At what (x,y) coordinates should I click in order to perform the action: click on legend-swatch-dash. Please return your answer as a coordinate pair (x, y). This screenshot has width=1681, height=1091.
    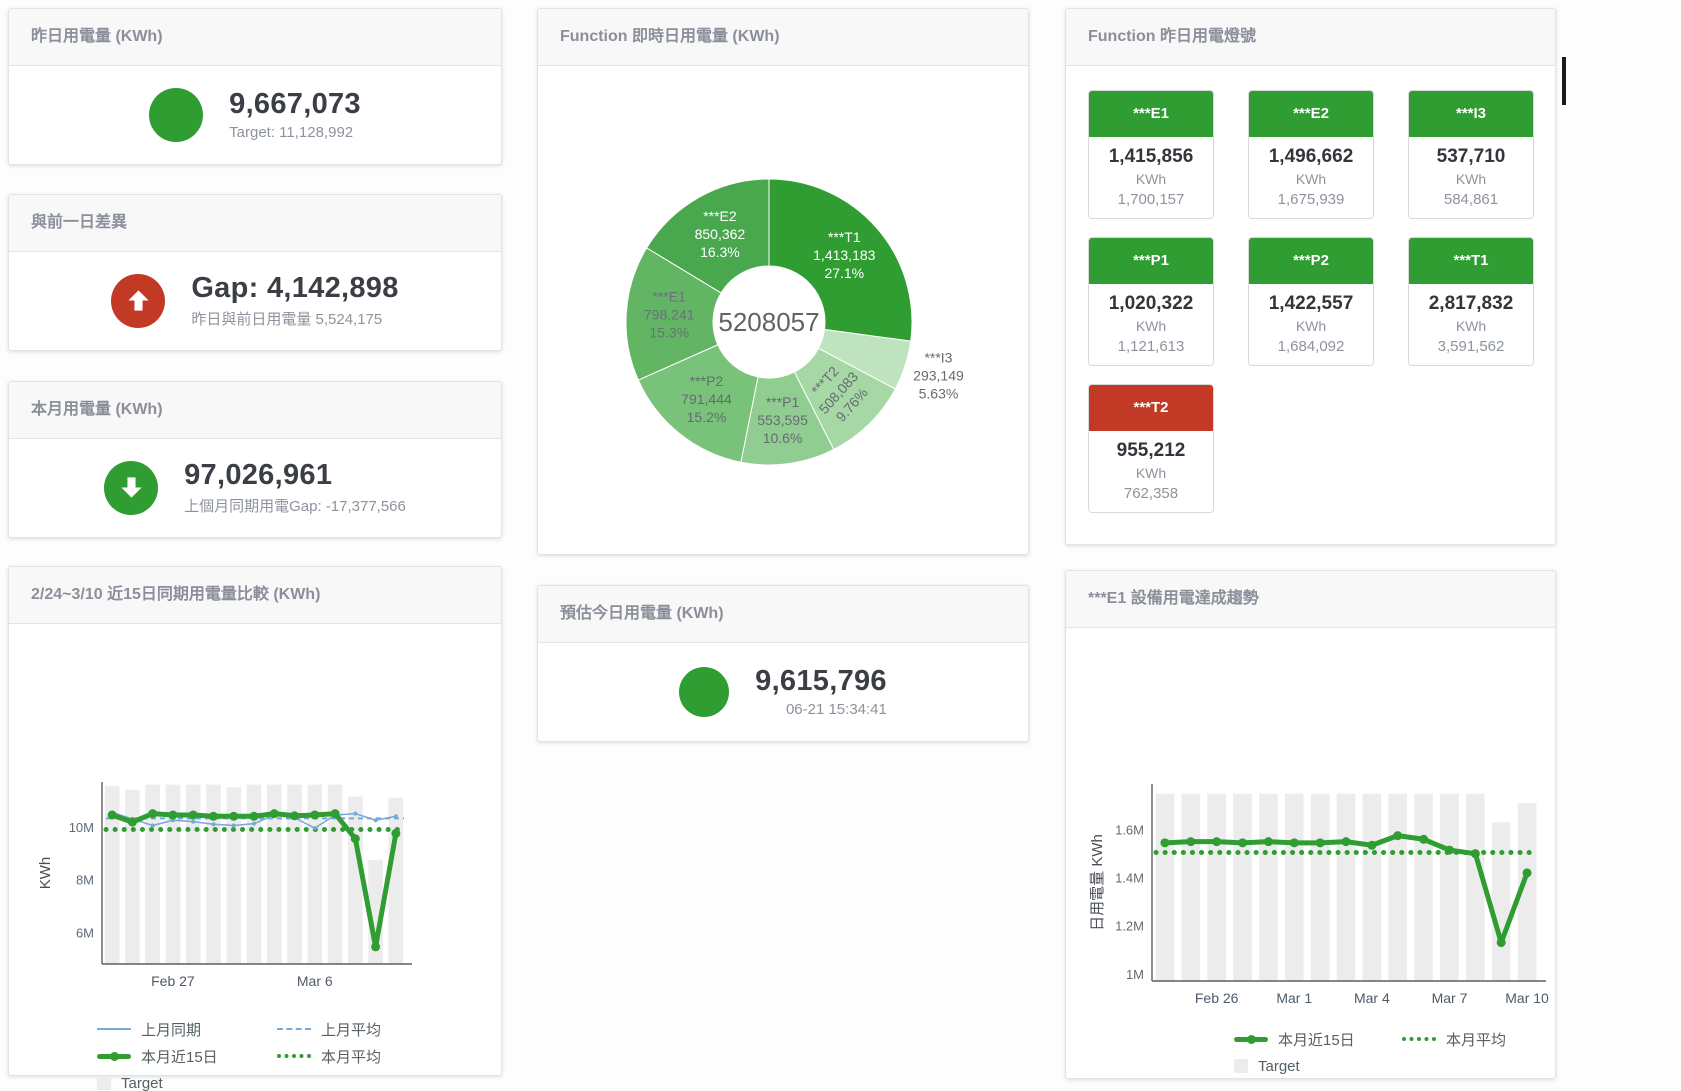
    Looking at the image, I should click on (294, 1029).